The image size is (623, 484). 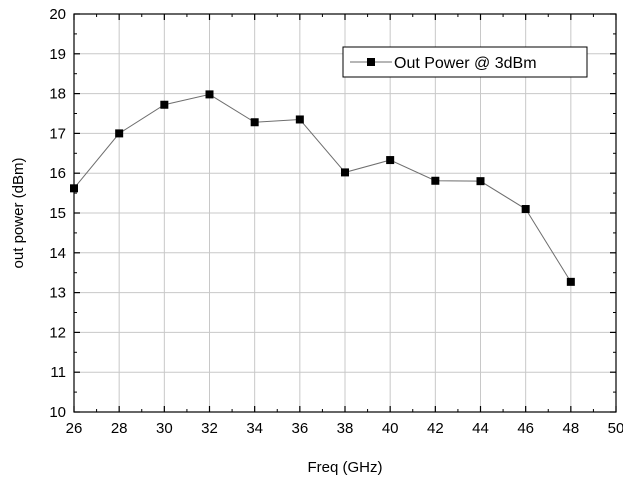 What do you see at coordinates (58, 372) in the screenshot?
I see `y-tick-label-11: 11` at bounding box center [58, 372].